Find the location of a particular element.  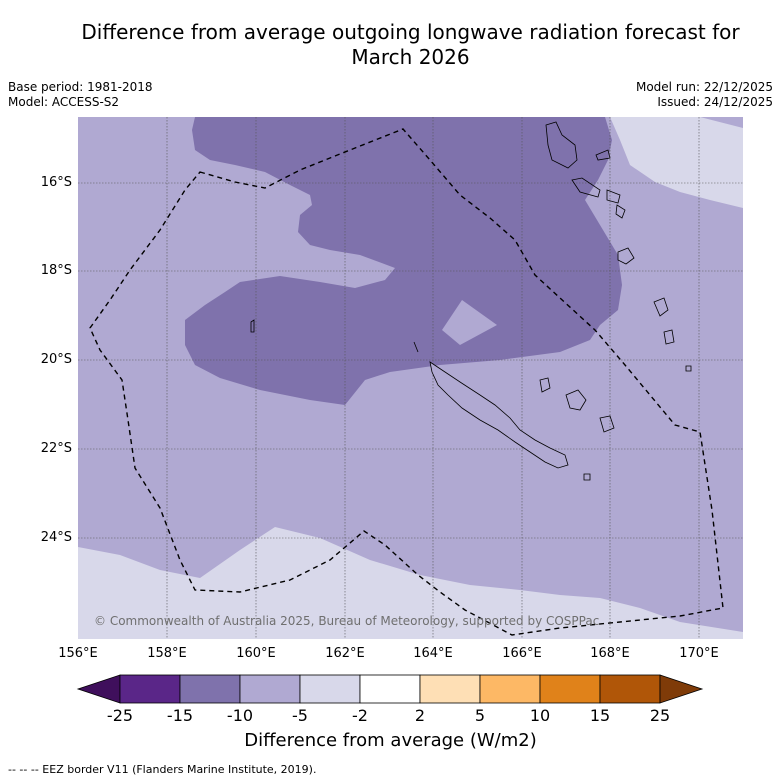

lon-tick-170e: 170°E is located at coordinates (699, 653).